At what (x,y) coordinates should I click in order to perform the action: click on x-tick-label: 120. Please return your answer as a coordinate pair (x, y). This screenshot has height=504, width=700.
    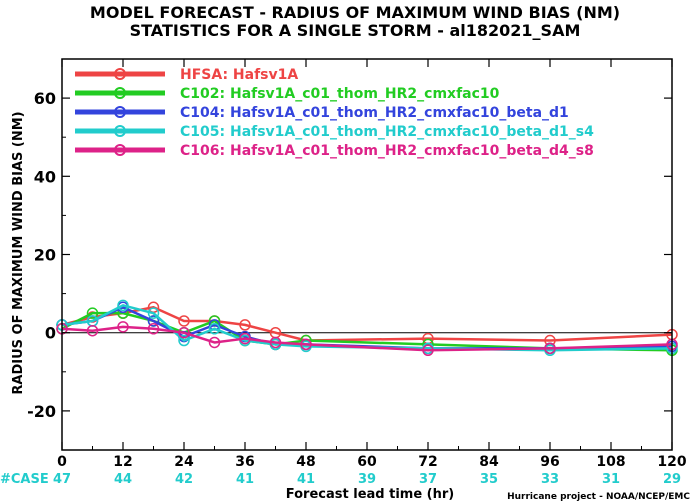
    Looking at the image, I should click on (671, 462).